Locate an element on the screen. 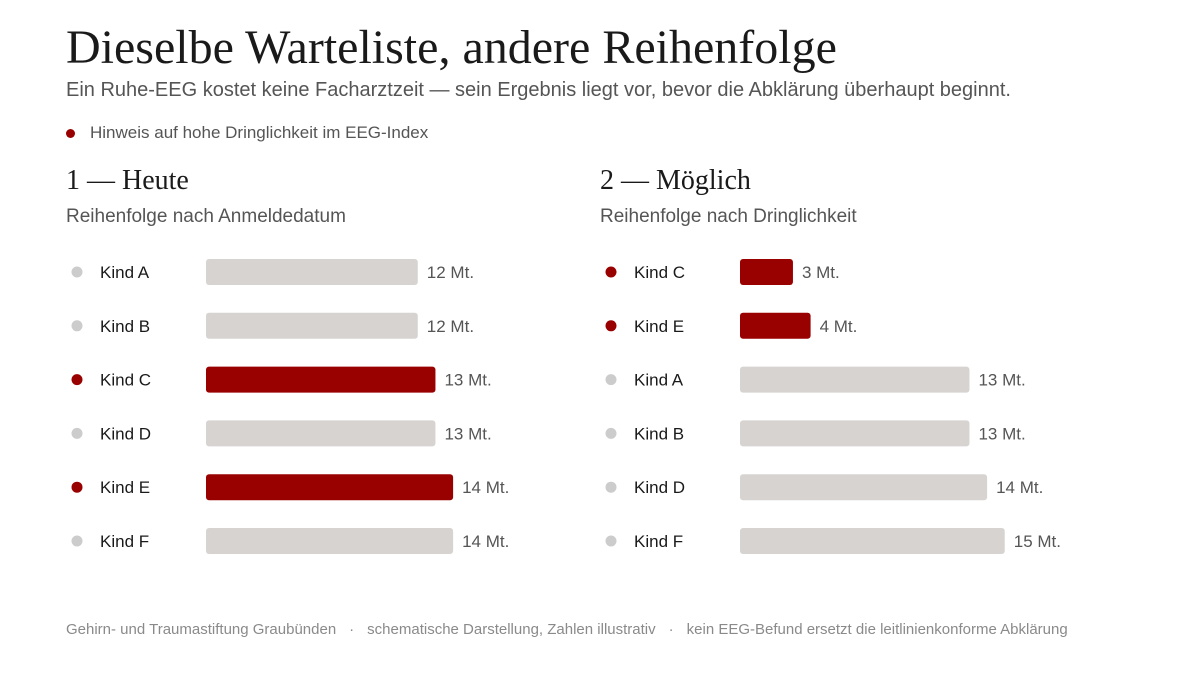  value-label-kind-b: 12 Mt. is located at coordinates (450, 326).